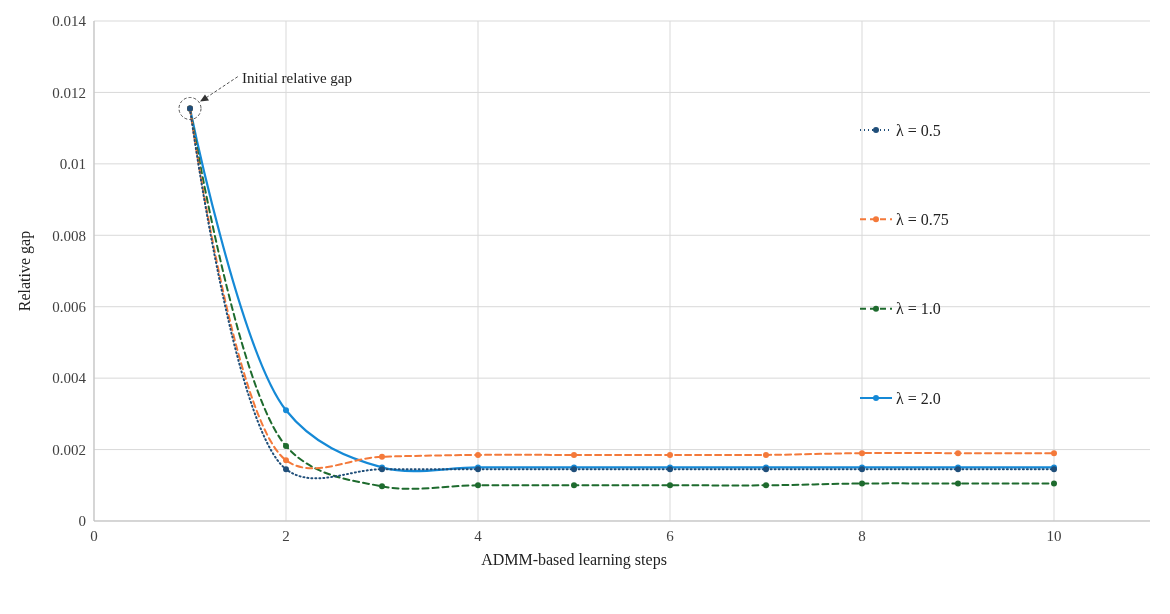 The image size is (1170, 614). What do you see at coordinates (918, 309) in the screenshot?
I see `legend-label: λ = 1.0` at bounding box center [918, 309].